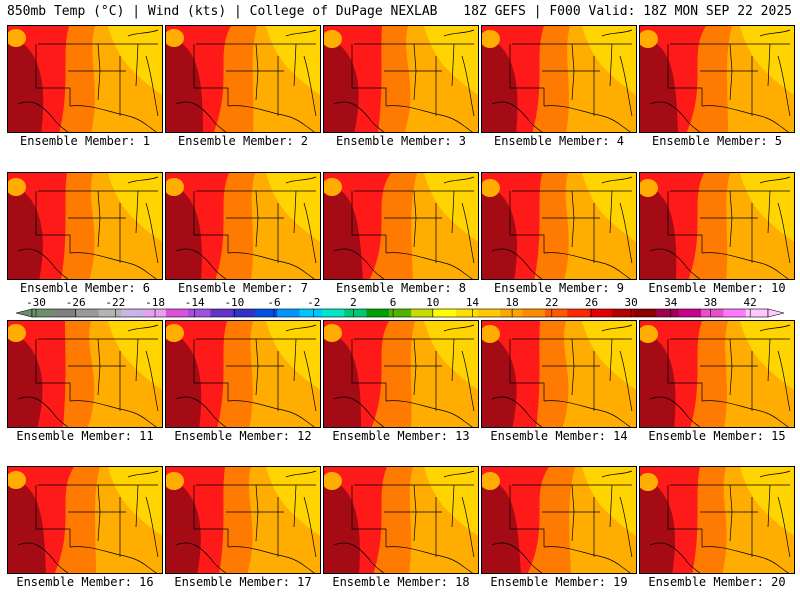 This screenshot has width=800, height=600. I want to click on panel-label: Ensemble Member: 2, so click(243, 141).